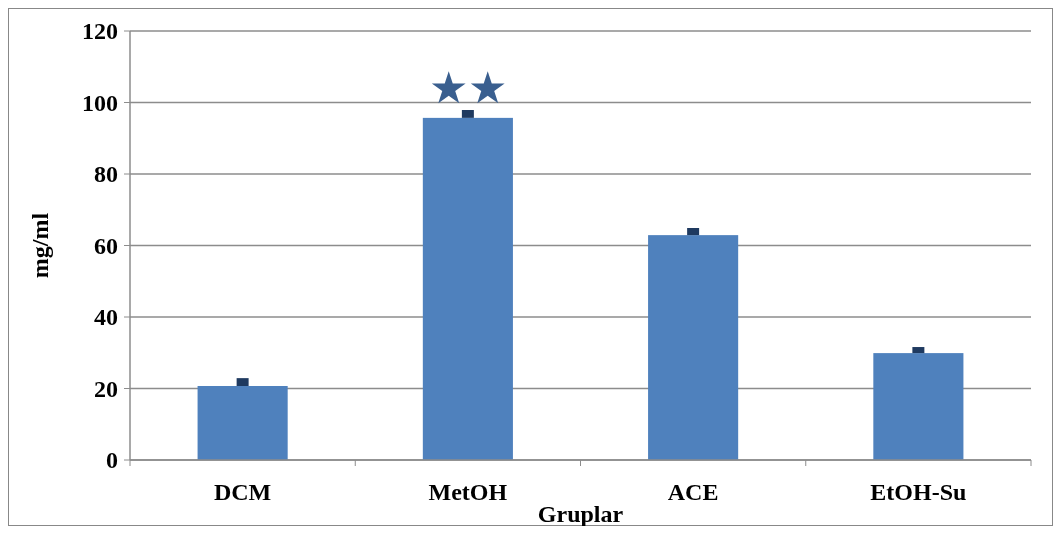 The width and height of the screenshot is (1061, 534). I want to click on y-tick-label: 20, so click(106, 388).